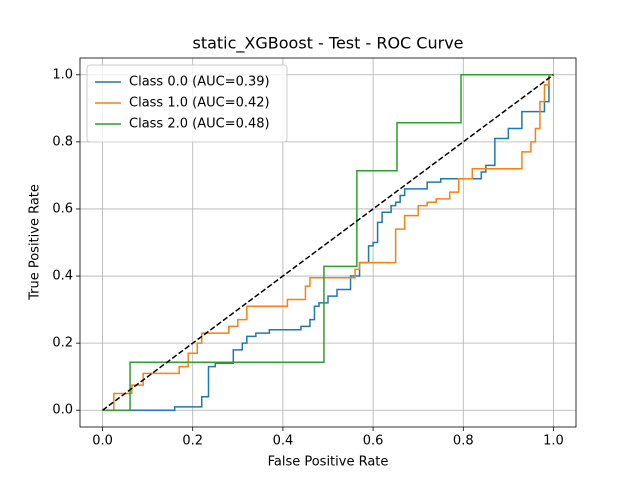 This screenshot has width=640, height=480. I want to click on x-tick-label: 0.0, so click(102, 441).